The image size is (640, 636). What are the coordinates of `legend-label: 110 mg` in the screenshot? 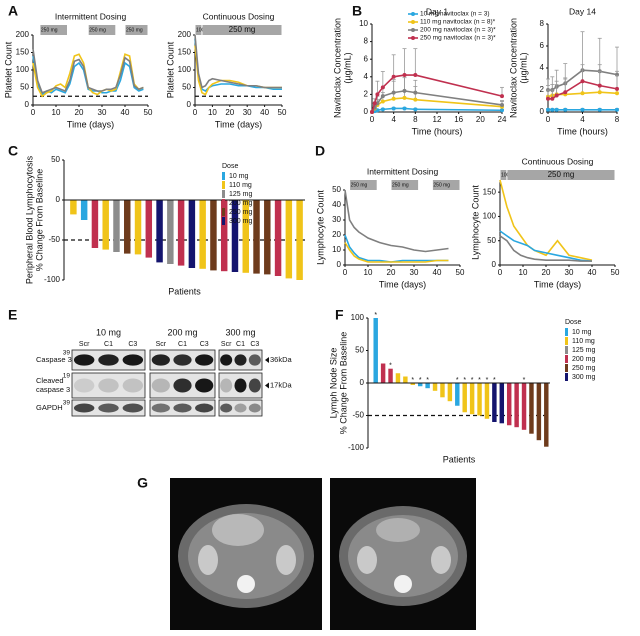 It's located at (583, 341).